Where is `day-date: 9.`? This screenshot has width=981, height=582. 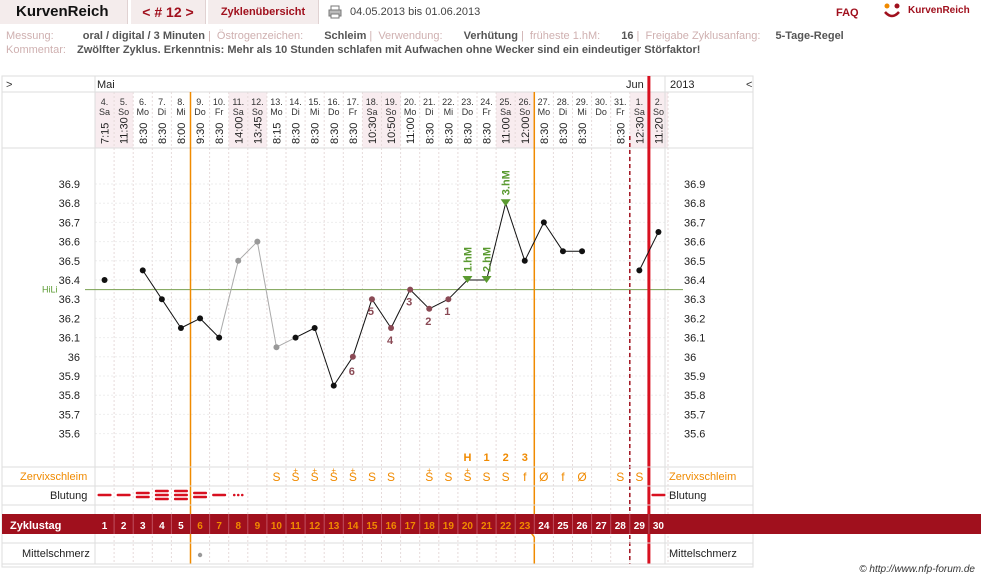 day-date: 9. is located at coordinates (200, 102).